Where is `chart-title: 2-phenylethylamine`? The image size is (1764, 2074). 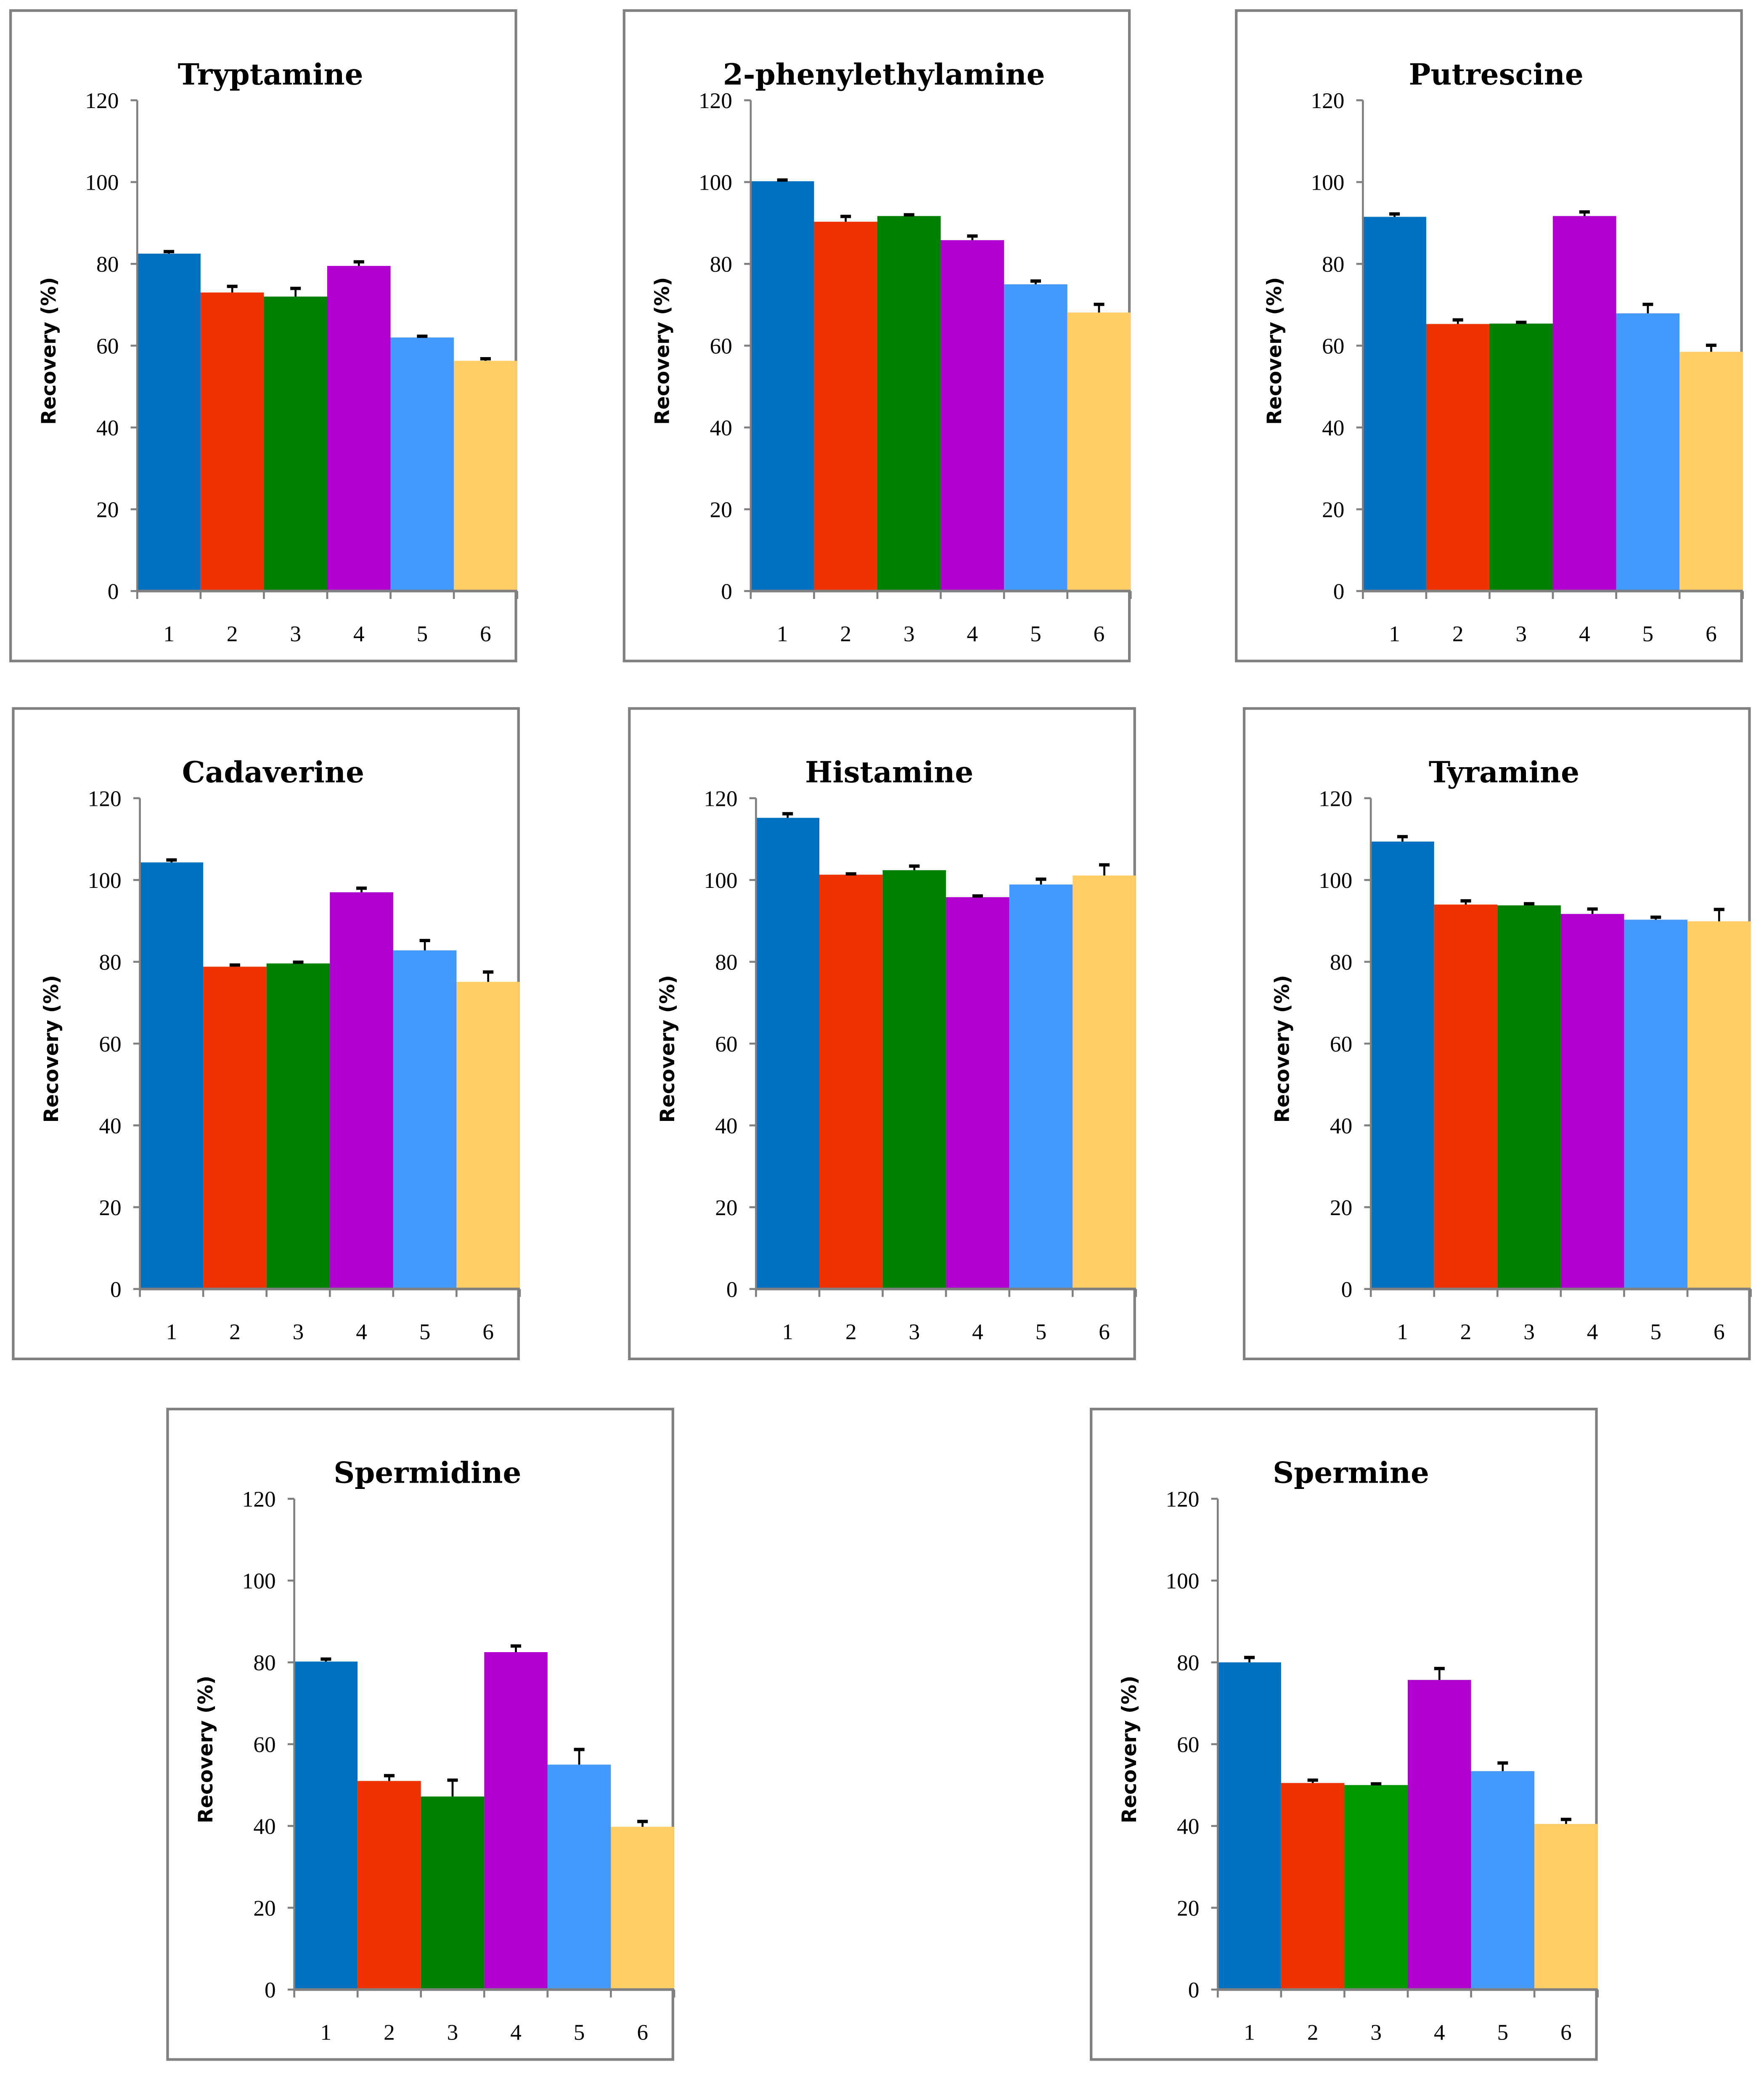
chart-title: 2-phenylethylamine is located at coordinates (884, 75).